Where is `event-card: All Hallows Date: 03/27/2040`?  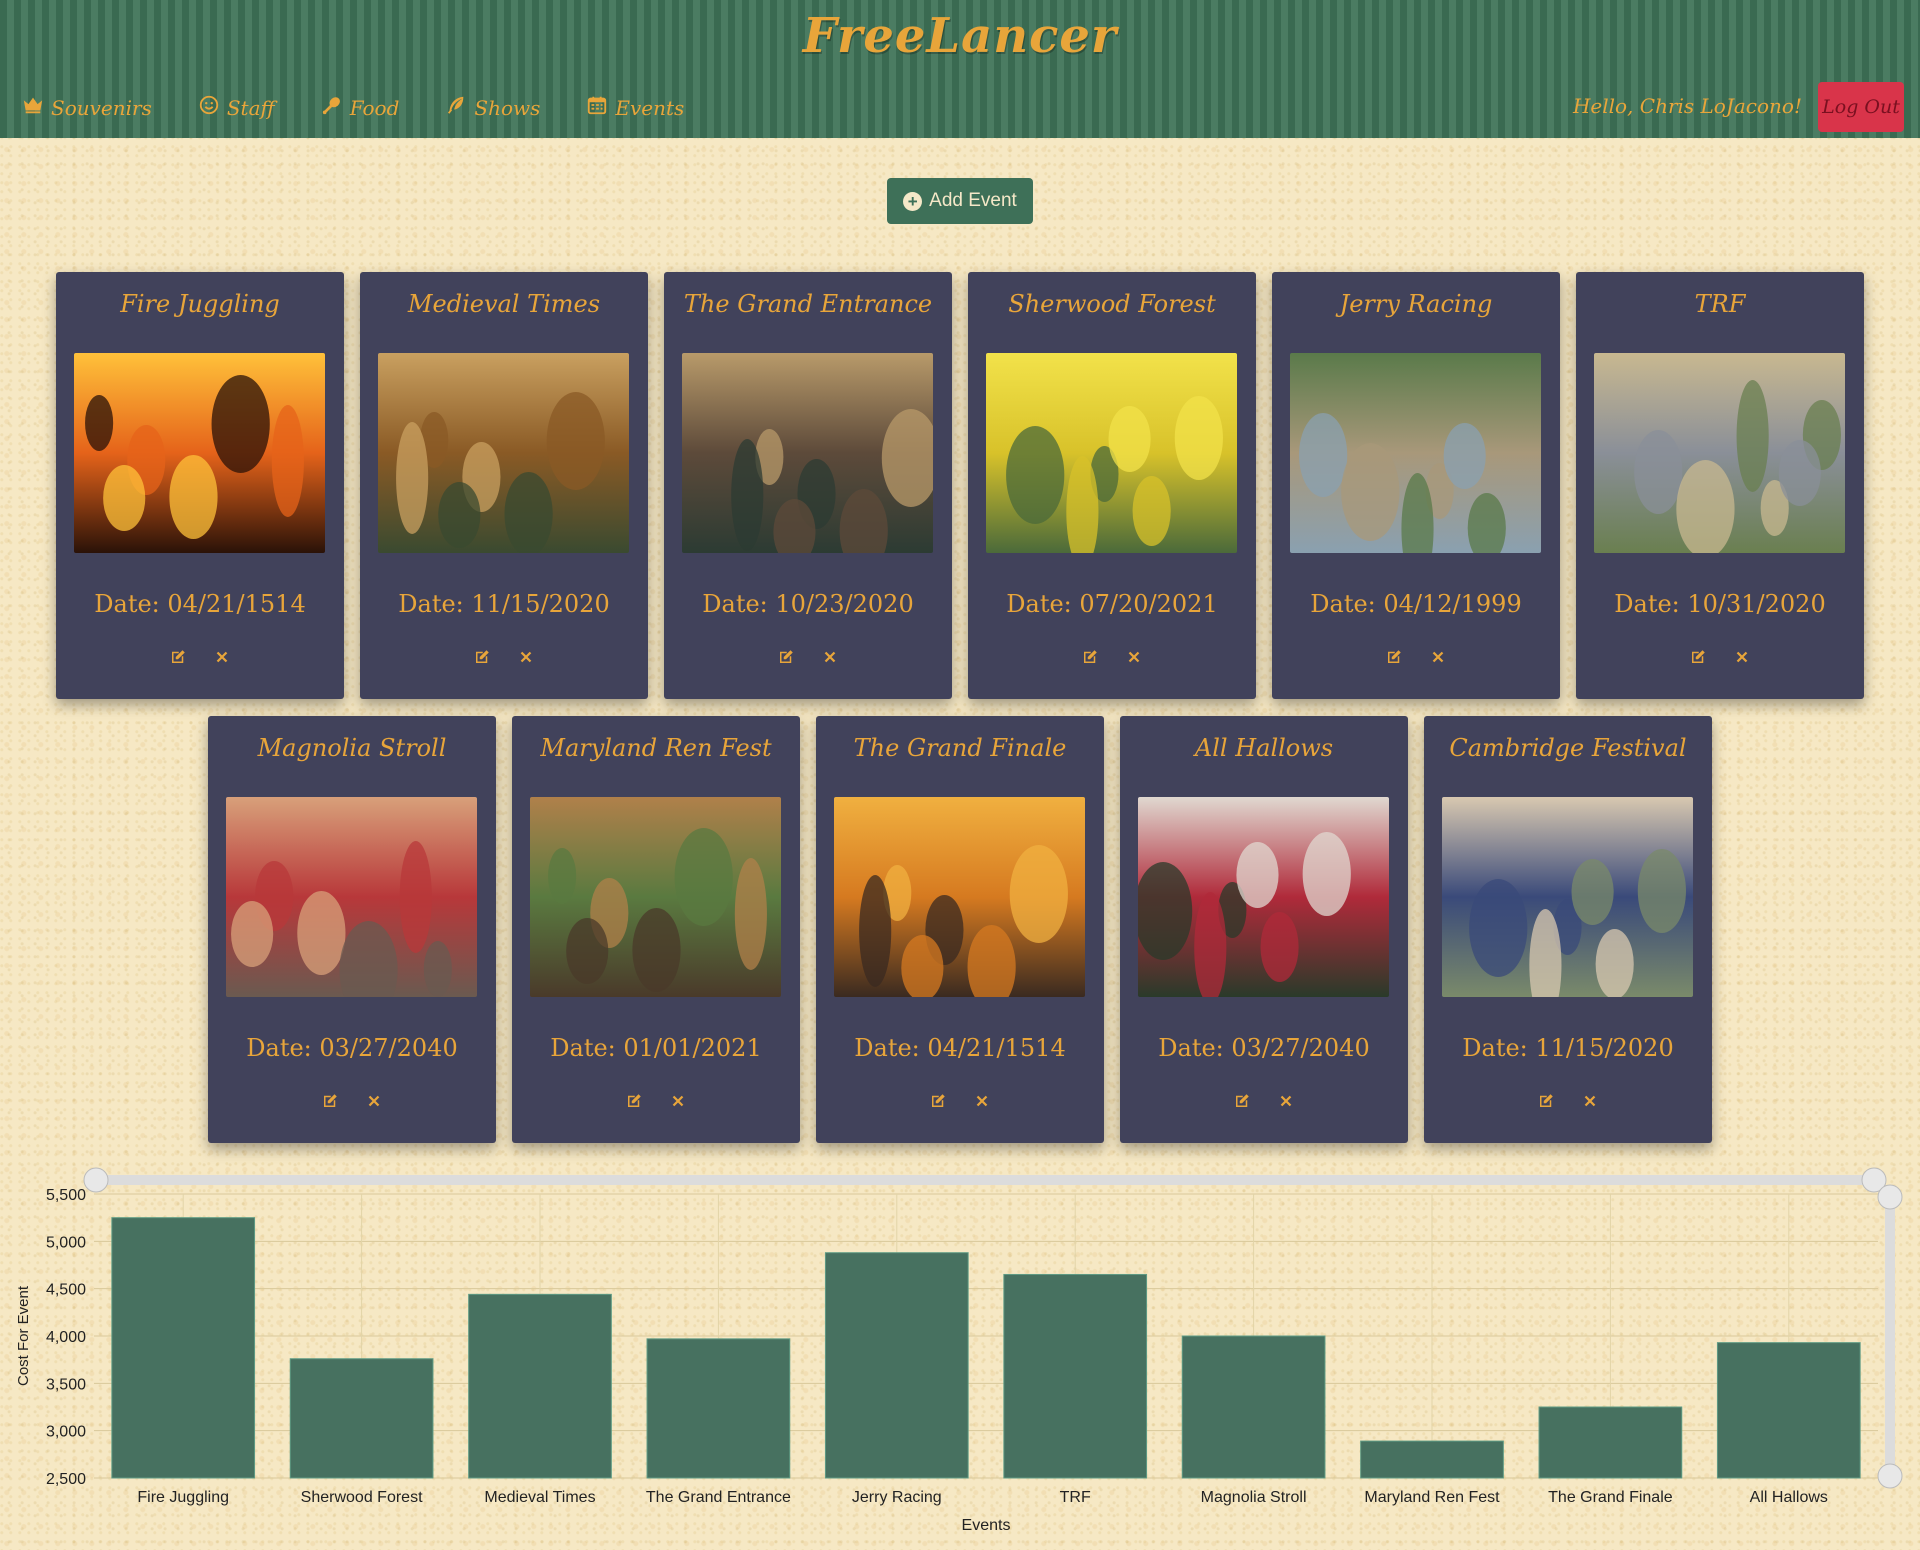 event-card: All Hallows Date: 03/27/2040 is located at coordinates (1264, 929).